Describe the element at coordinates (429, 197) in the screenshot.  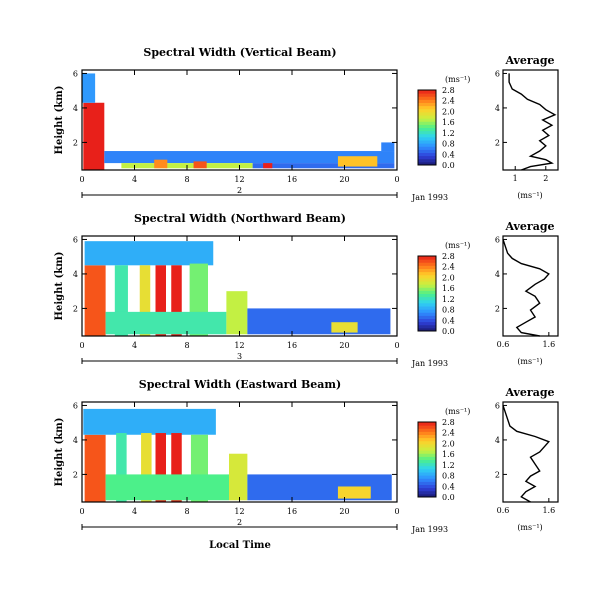
I see `date-label: Jan 1993` at that location.